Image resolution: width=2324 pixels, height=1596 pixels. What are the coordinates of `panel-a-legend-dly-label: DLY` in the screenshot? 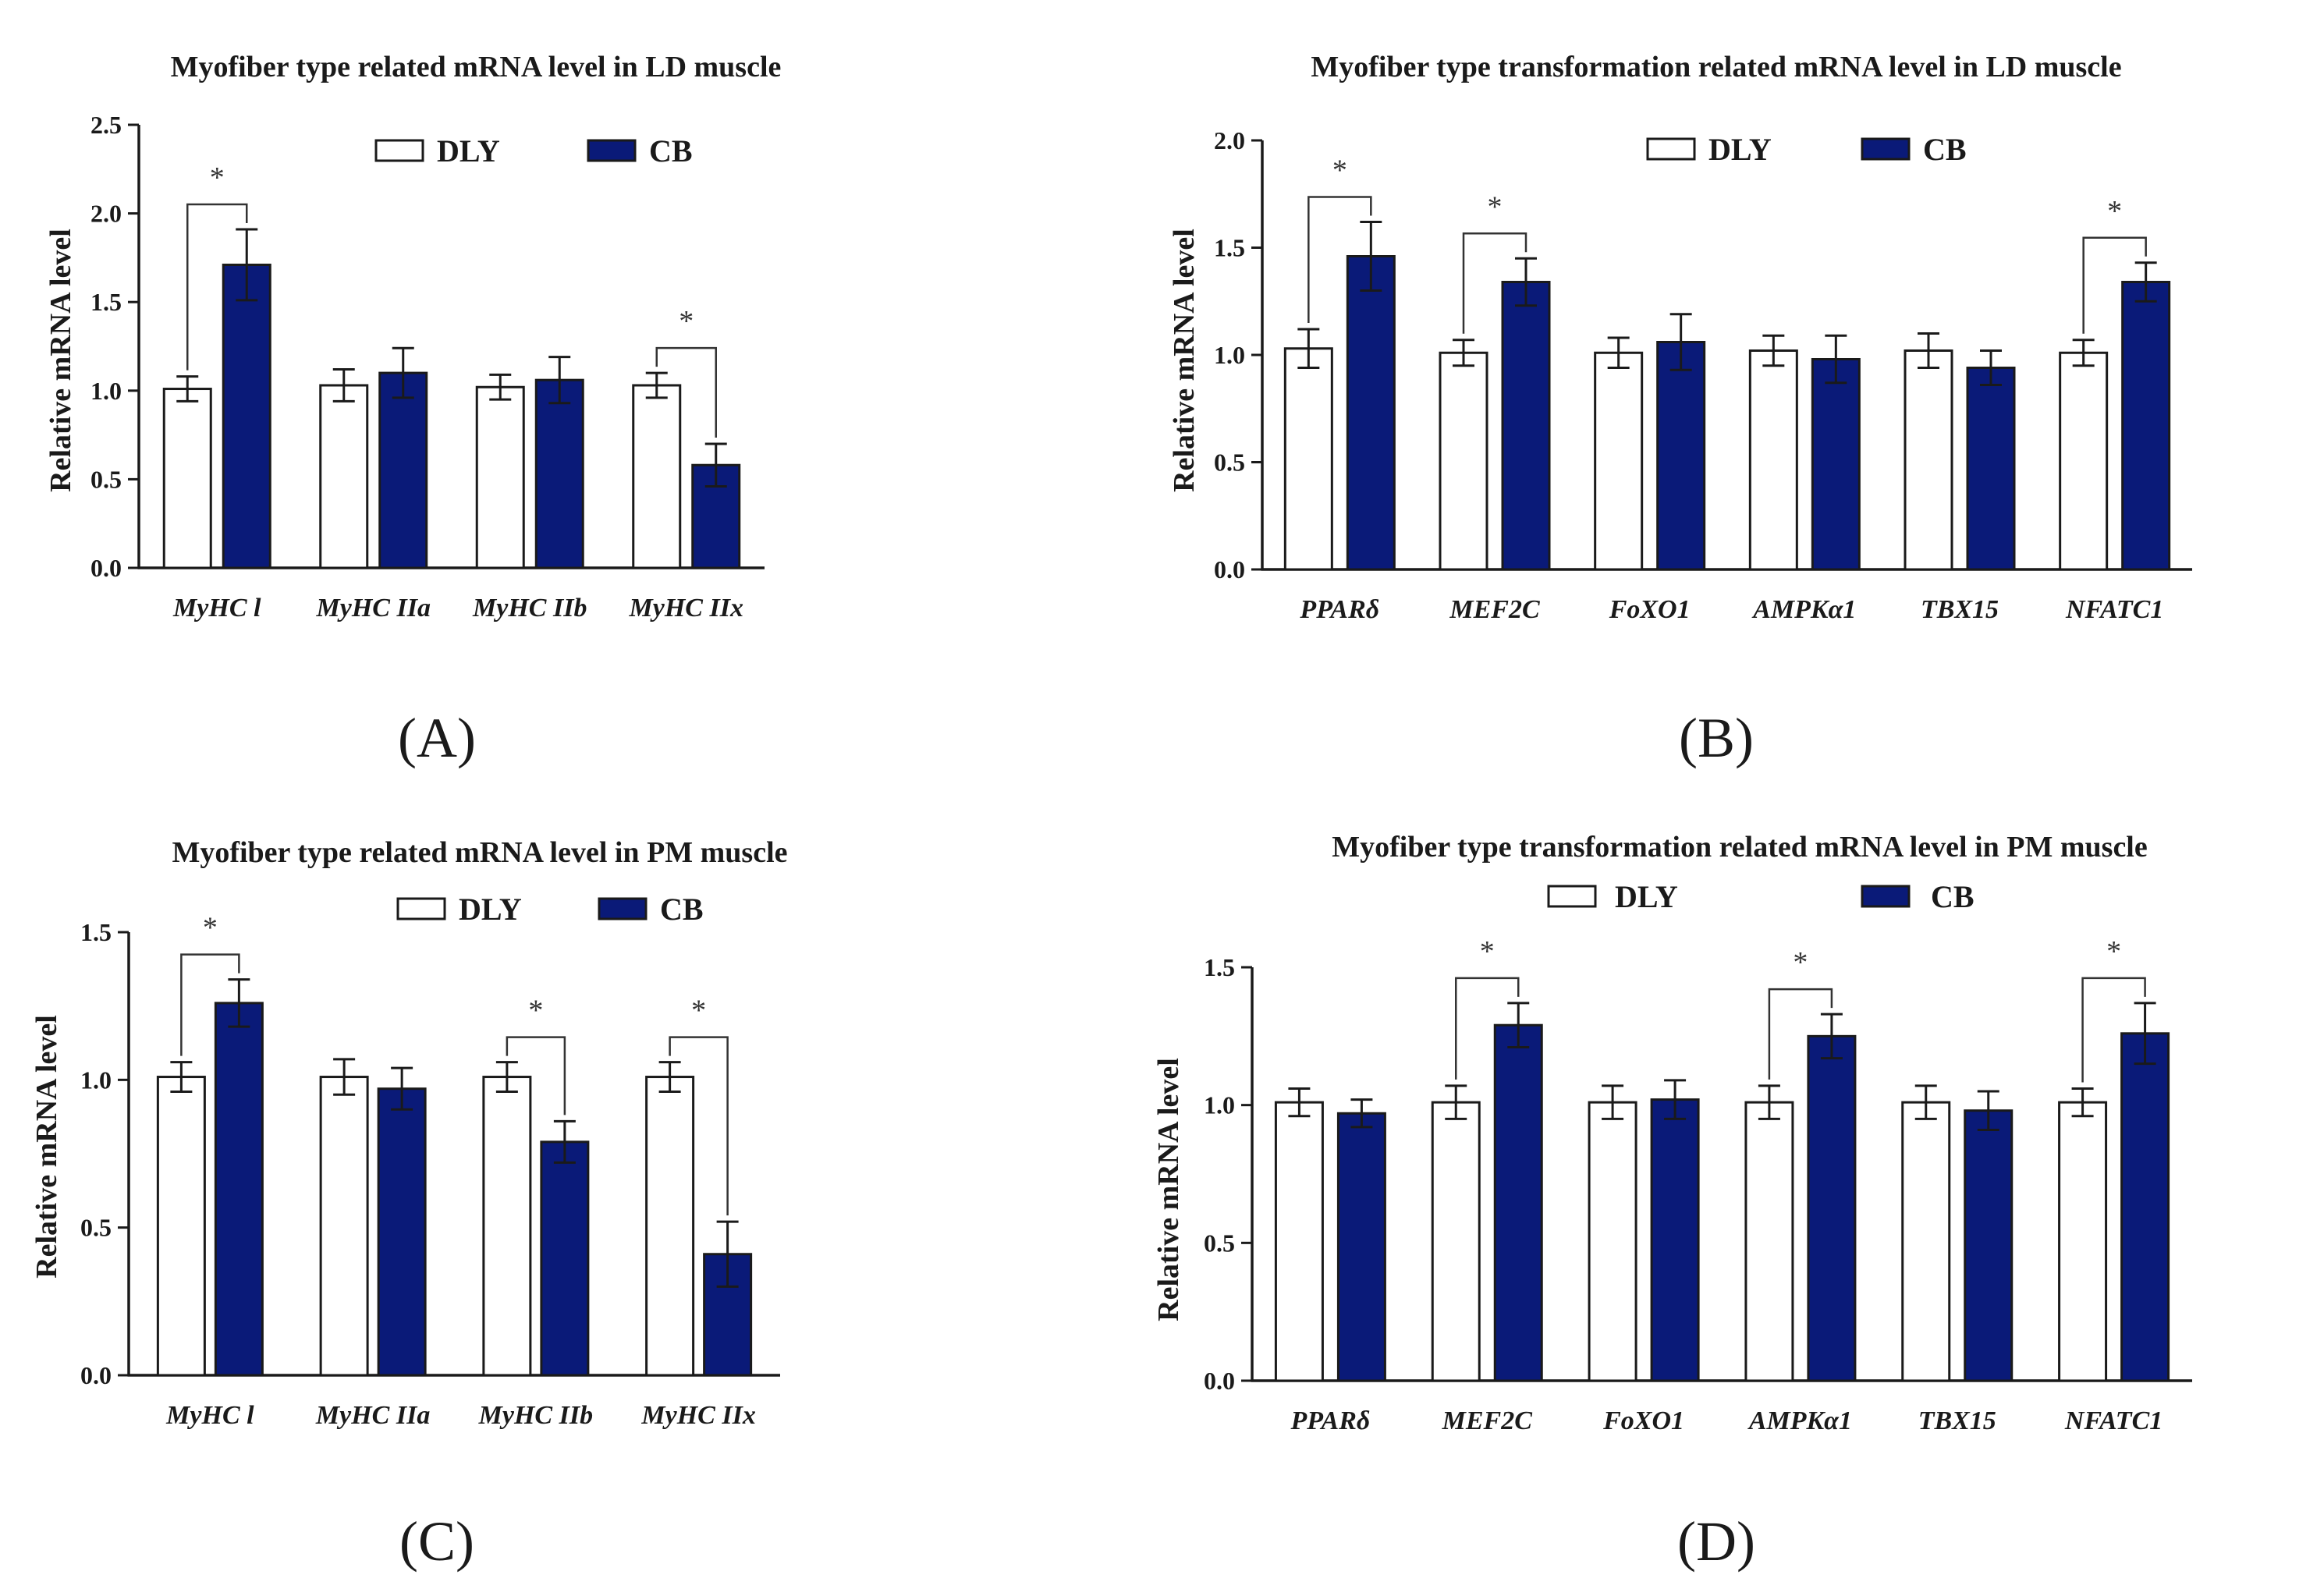 It's located at (468, 150).